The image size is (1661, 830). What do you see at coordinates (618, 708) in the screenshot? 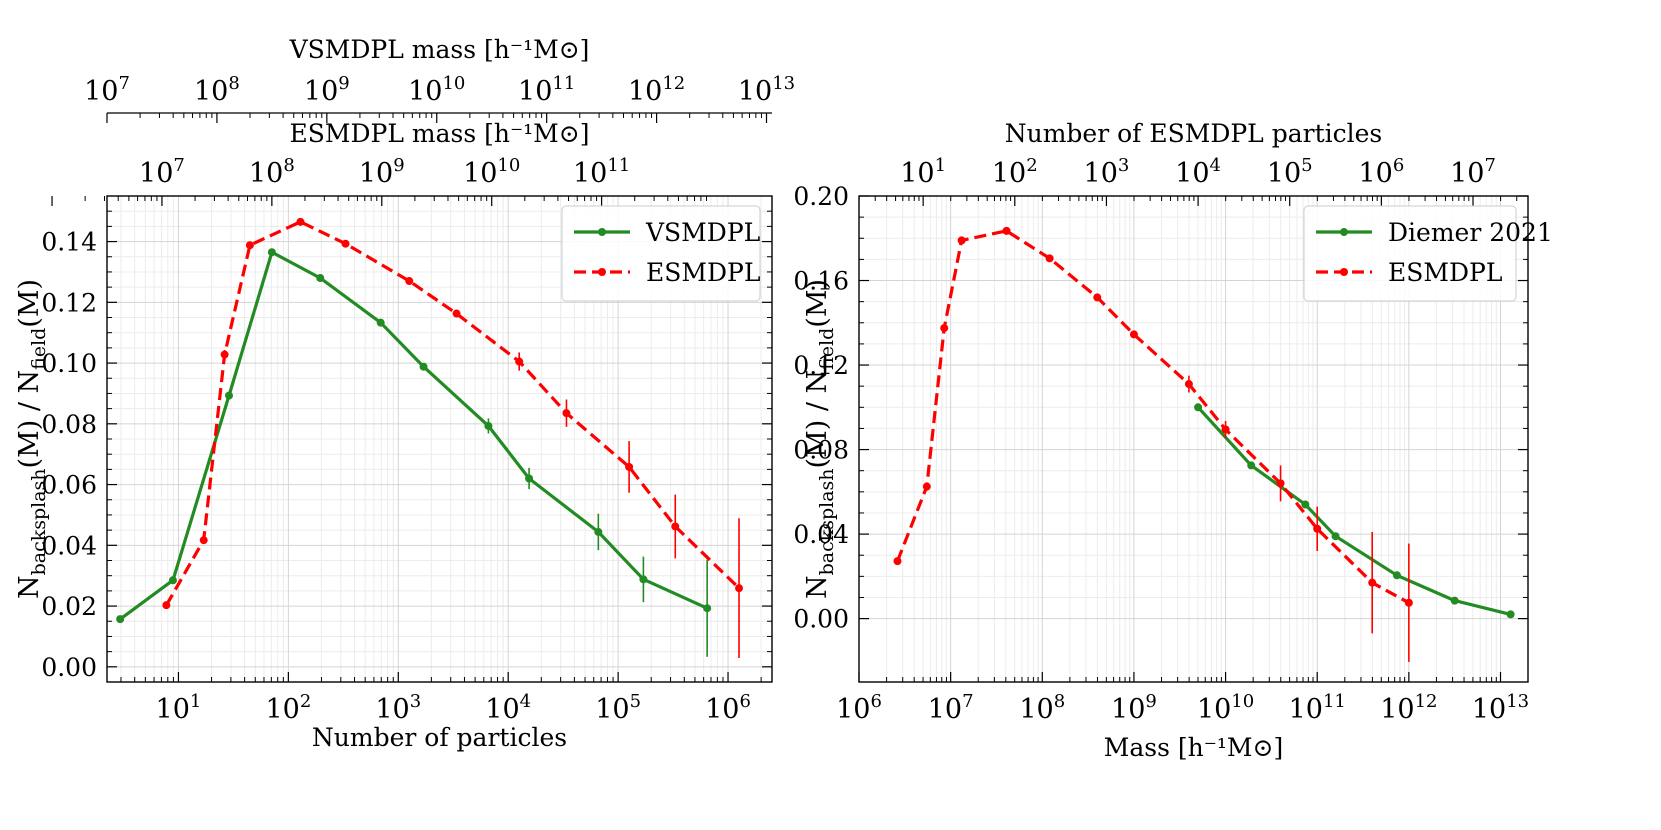
I see `x-tick-label: 10⁵` at bounding box center [618, 708].